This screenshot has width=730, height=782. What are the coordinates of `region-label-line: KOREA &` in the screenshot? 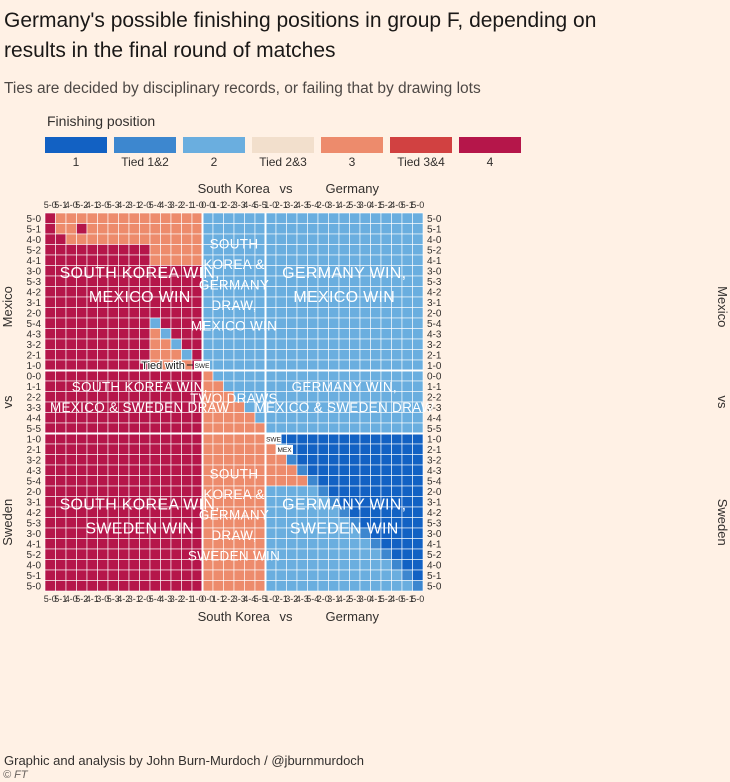 It's located at (233, 264).